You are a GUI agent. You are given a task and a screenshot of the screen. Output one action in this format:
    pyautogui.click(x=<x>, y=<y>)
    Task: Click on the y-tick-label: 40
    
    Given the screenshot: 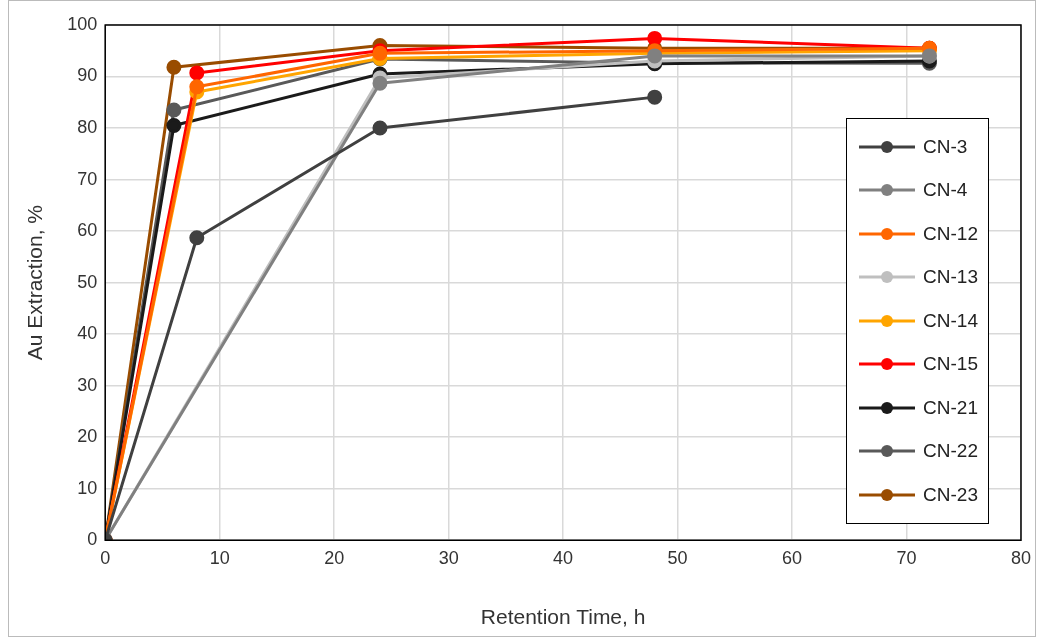 What is the action you would take?
    pyautogui.click(x=87, y=333)
    